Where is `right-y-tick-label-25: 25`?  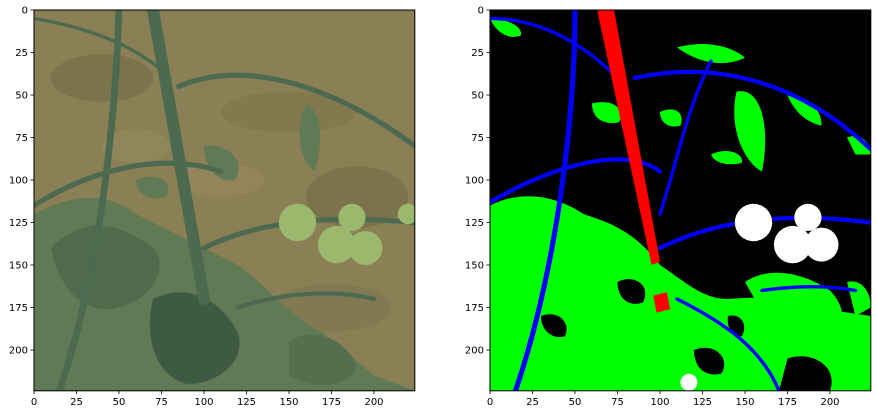
right-y-tick-label-25: 25 is located at coordinates (477, 53).